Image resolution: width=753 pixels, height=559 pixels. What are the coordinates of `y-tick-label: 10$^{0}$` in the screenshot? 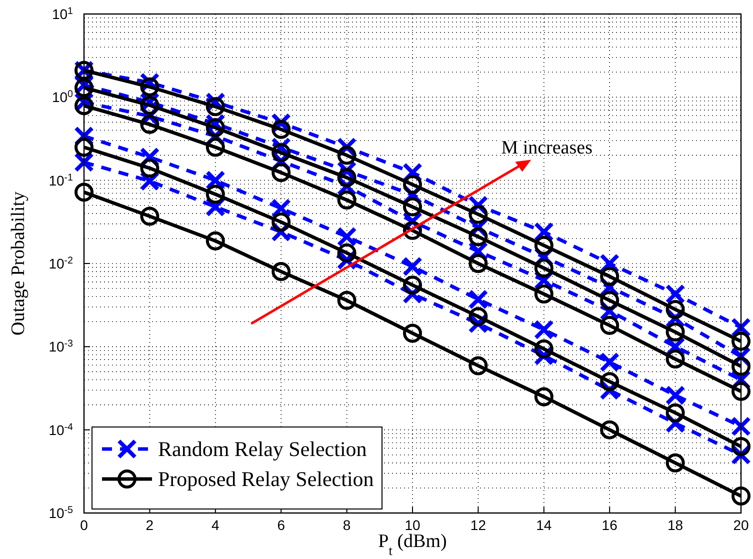 It's located at (63, 97).